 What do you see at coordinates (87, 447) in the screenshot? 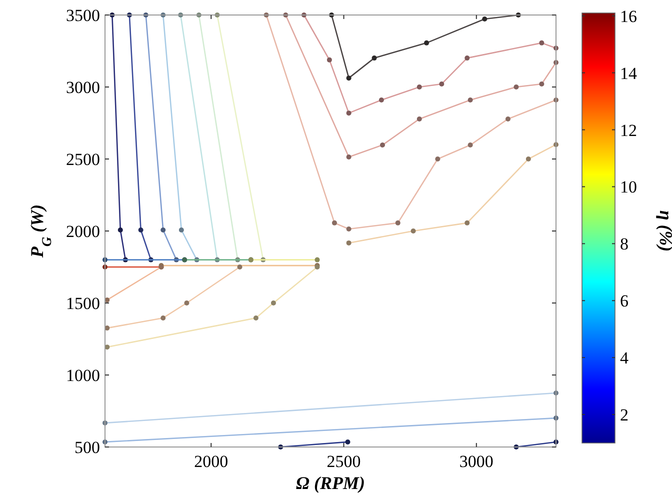
I see `y-tick-label: 500` at bounding box center [87, 447].